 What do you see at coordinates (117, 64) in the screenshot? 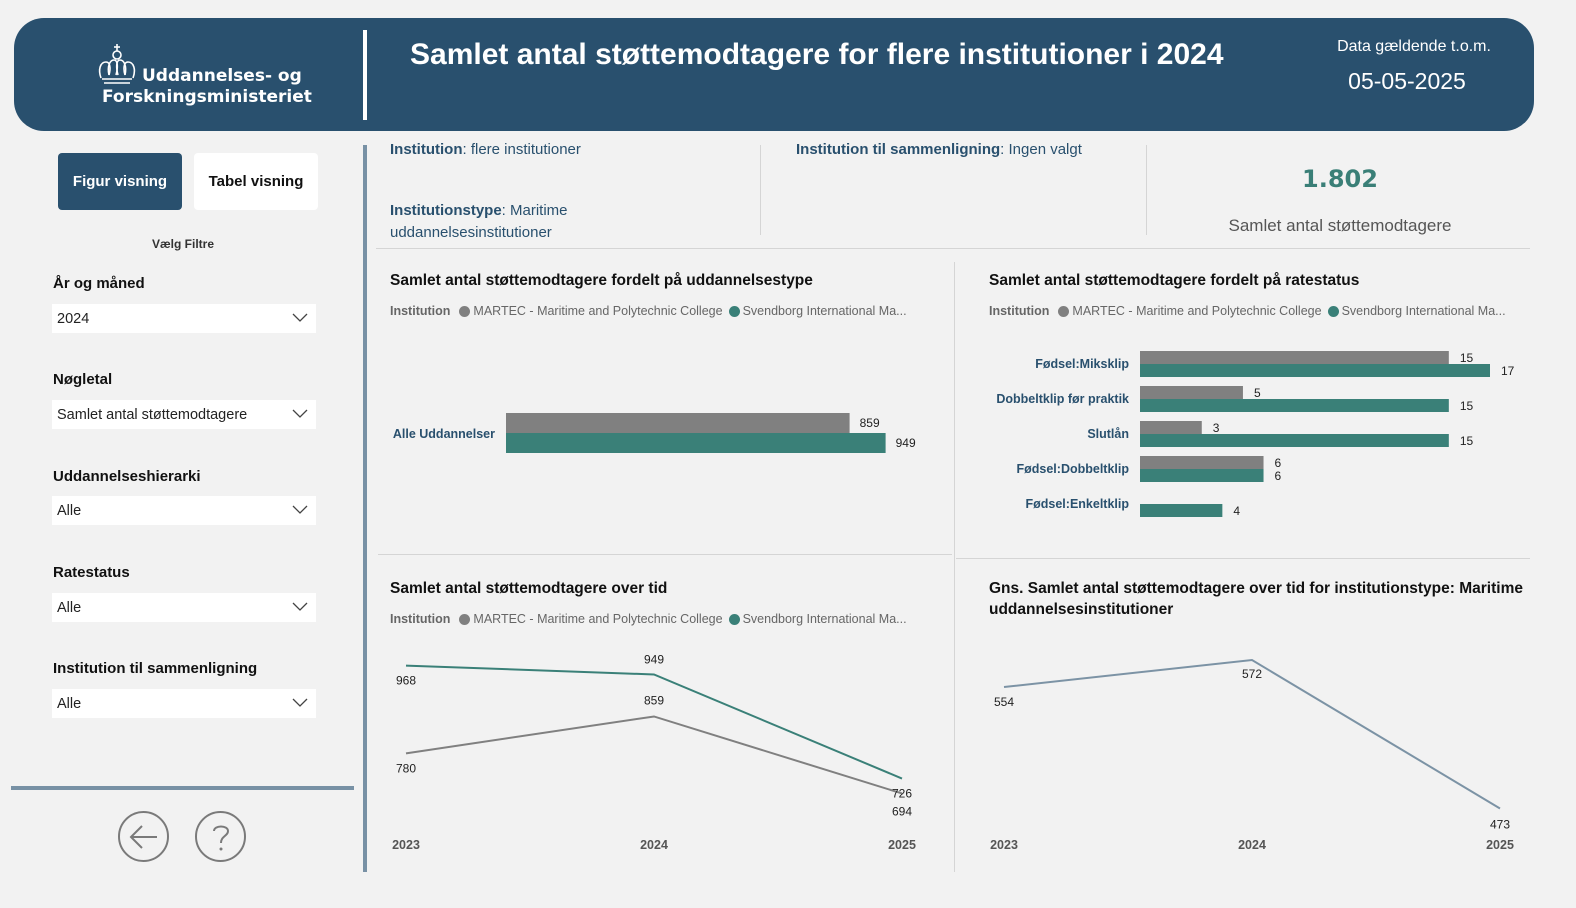
I see `crown-icon` at bounding box center [117, 64].